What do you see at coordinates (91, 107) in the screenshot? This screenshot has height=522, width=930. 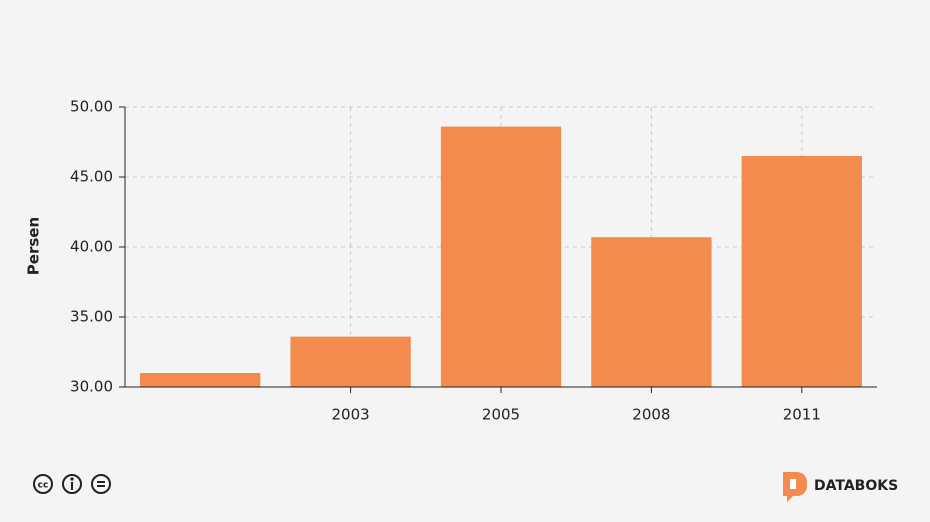 I see `y-tick-label: 50.00` at bounding box center [91, 107].